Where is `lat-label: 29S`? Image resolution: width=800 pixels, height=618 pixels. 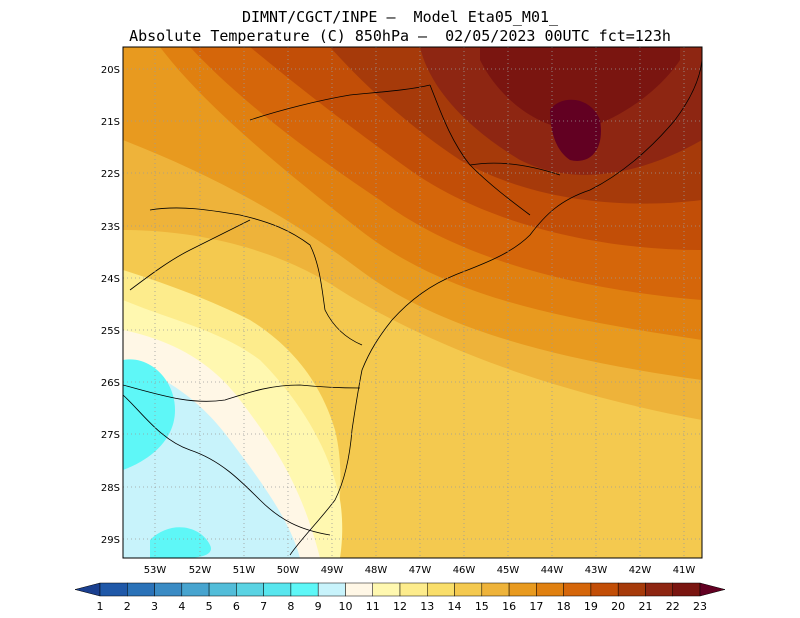 lat-label: 29S is located at coordinates (110, 540).